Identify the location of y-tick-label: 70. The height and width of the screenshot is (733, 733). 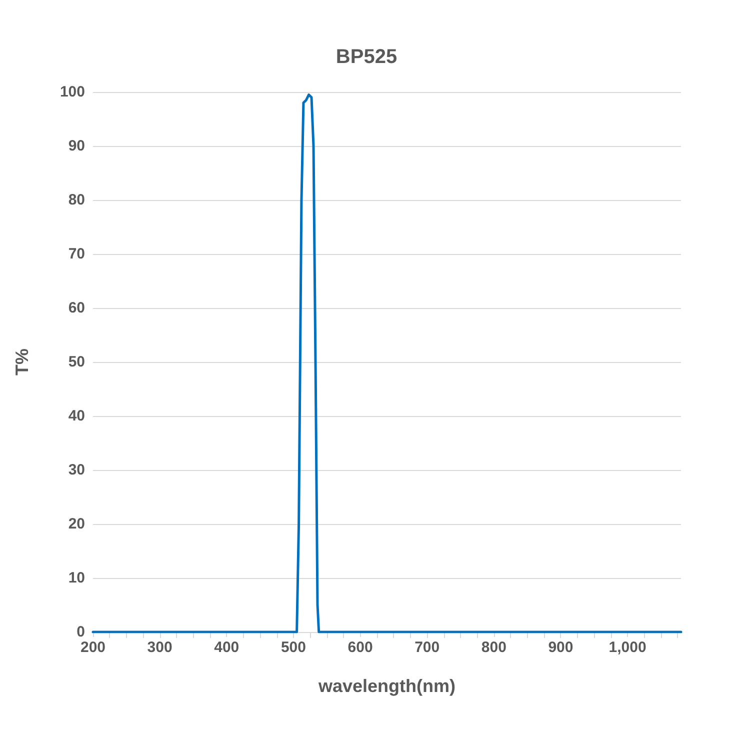
(76, 254).